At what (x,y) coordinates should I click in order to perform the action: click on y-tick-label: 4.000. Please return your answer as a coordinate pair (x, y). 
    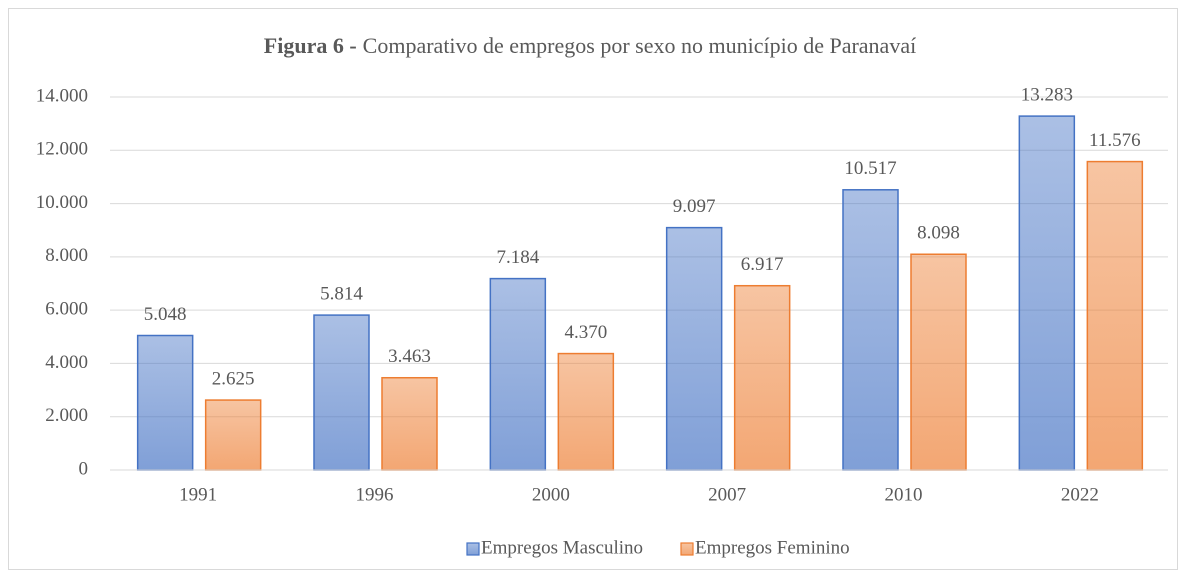
    Looking at the image, I should click on (66, 362).